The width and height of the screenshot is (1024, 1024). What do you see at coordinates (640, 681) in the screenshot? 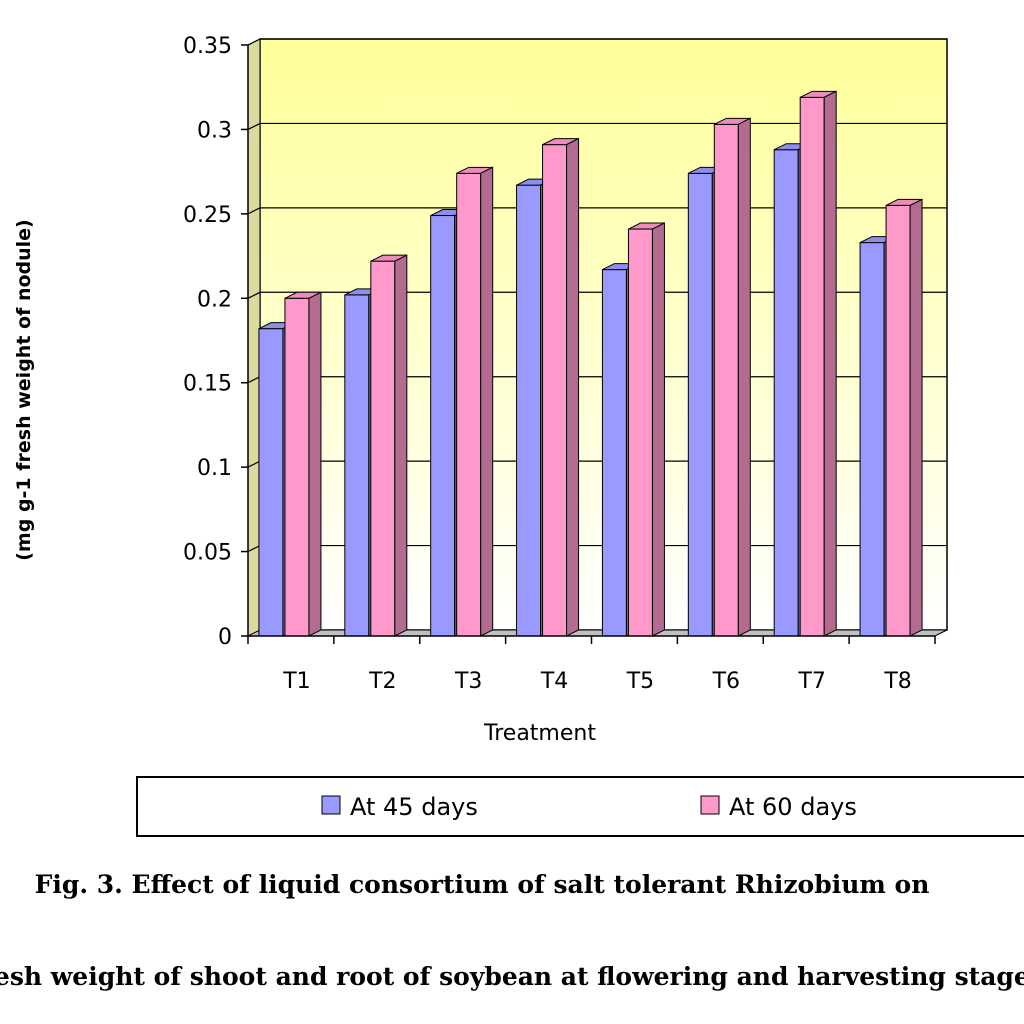
I see `x-tick-label: T5` at bounding box center [640, 681].